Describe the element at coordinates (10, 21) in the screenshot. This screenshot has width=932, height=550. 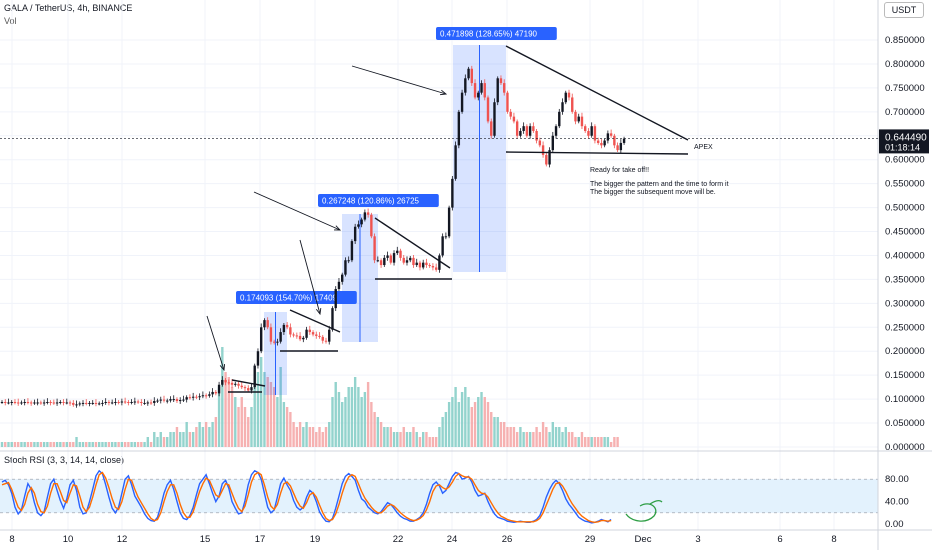
I see `vol-label: Vol` at that location.